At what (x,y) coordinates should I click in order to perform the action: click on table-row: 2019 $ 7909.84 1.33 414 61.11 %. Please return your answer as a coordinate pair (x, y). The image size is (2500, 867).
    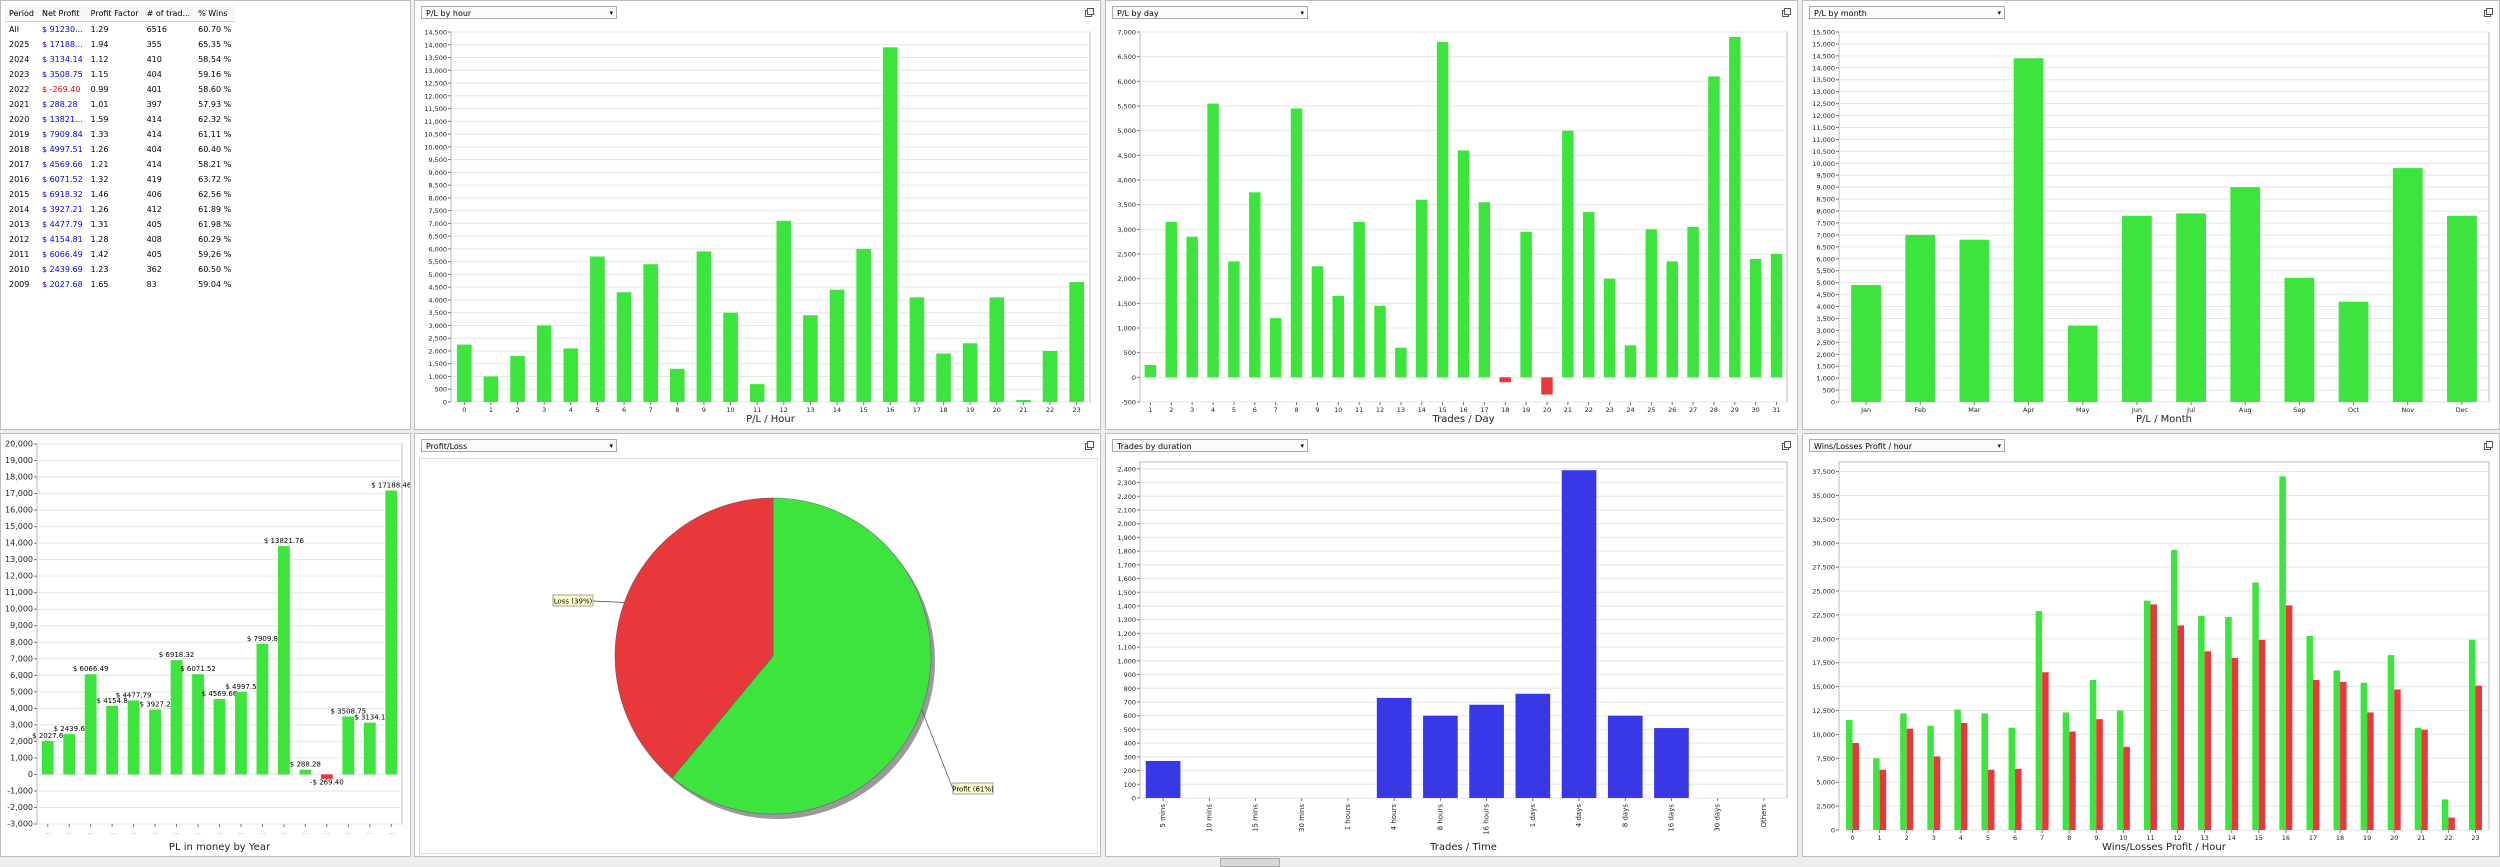
    Looking at the image, I should click on (120, 134).